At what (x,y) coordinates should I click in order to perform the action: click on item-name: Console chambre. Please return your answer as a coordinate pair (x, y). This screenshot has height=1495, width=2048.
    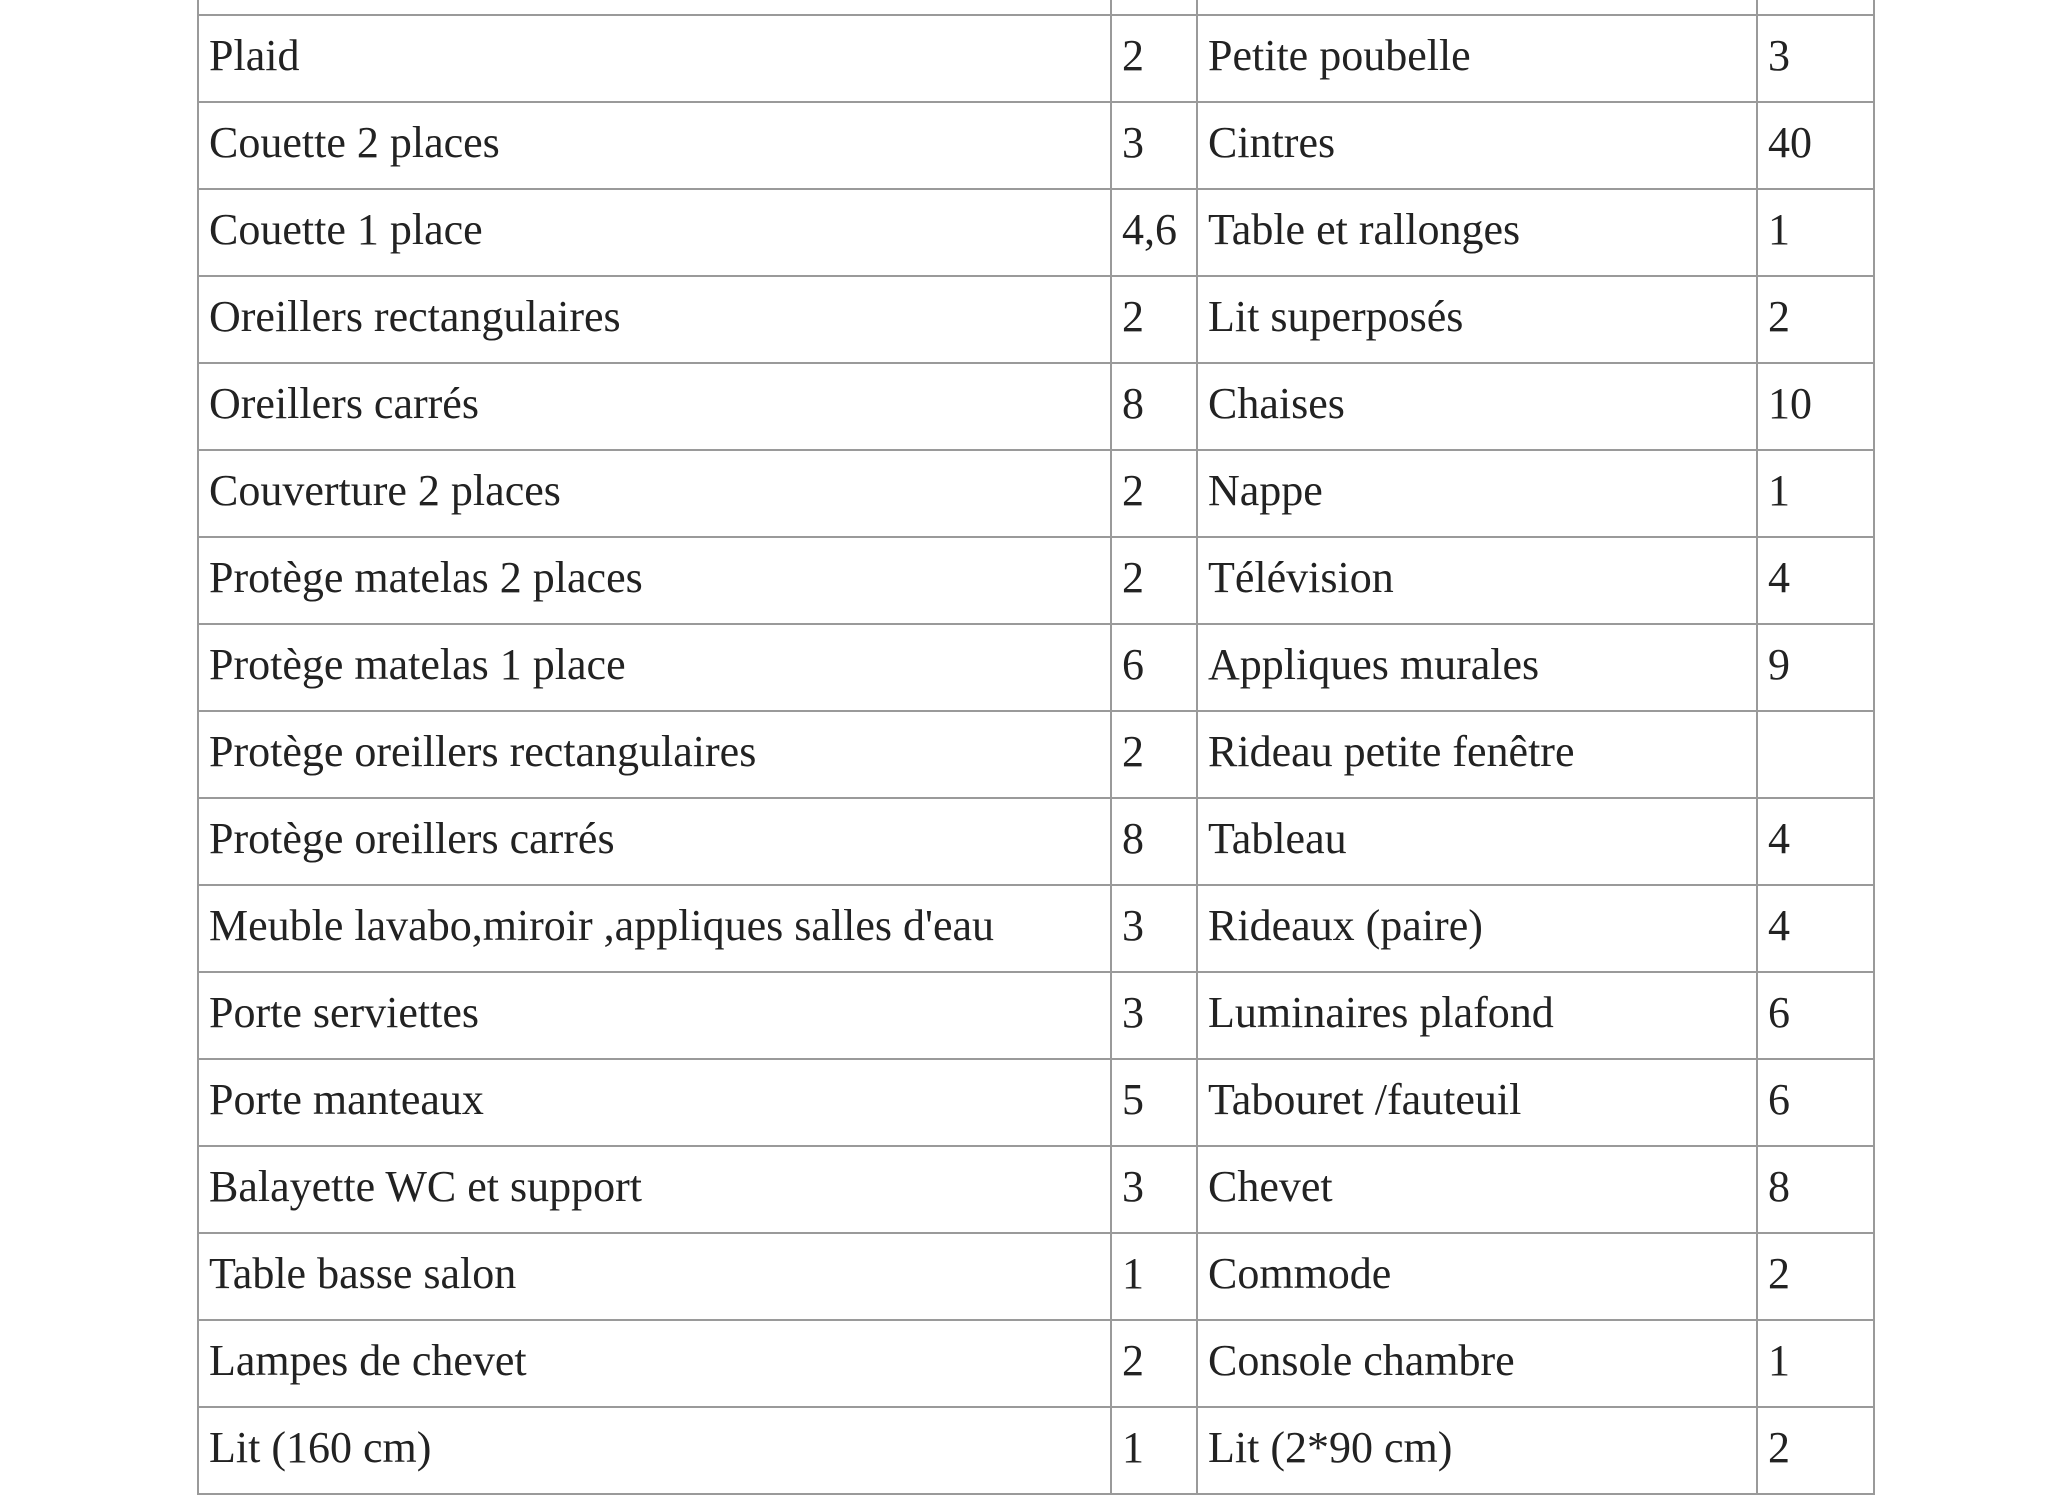
    Looking at the image, I should click on (1477, 1363).